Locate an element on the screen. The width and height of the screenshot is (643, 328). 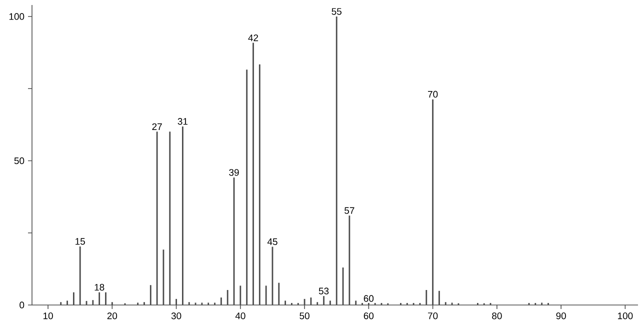
annotation: 70 is located at coordinates (433, 94).